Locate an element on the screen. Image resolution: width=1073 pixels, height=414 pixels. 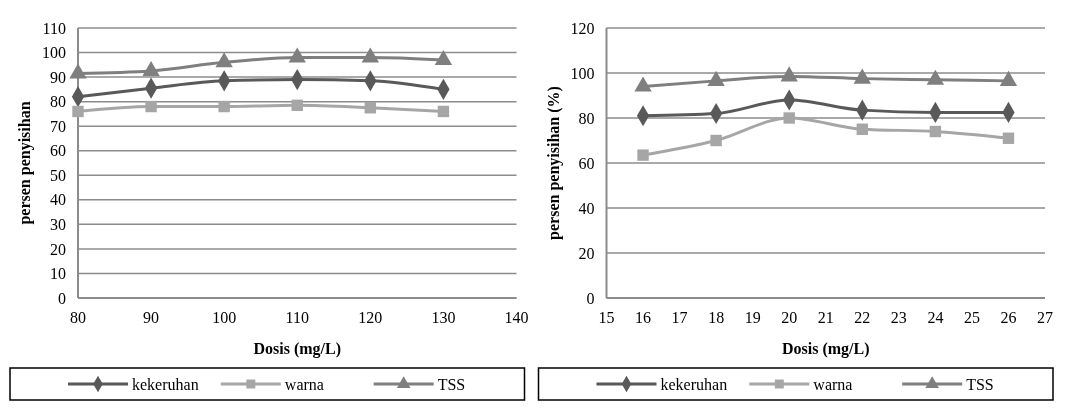
y-axis-title: persen penyisihan is located at coordinates (25, 163).